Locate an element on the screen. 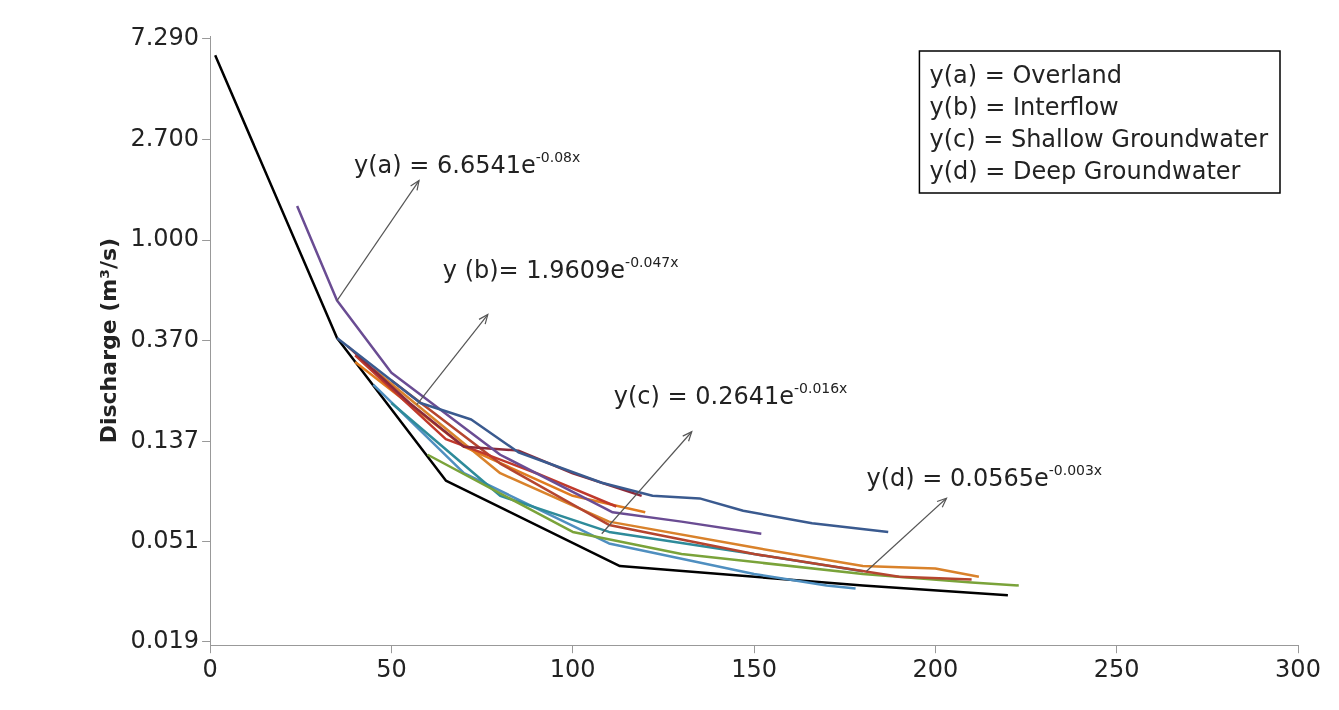 The width and height of the screenshot is (1339, 710). annotation: y(c) = Shallow Groundwater is located at coordinates (1099, 139).